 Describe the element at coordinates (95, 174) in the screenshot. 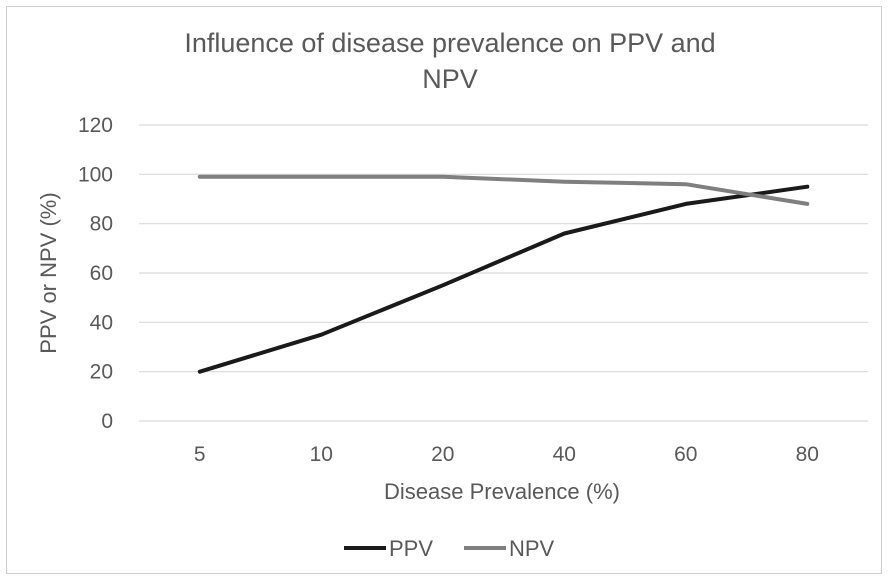

I see `y-tick-label: 100` at that location.